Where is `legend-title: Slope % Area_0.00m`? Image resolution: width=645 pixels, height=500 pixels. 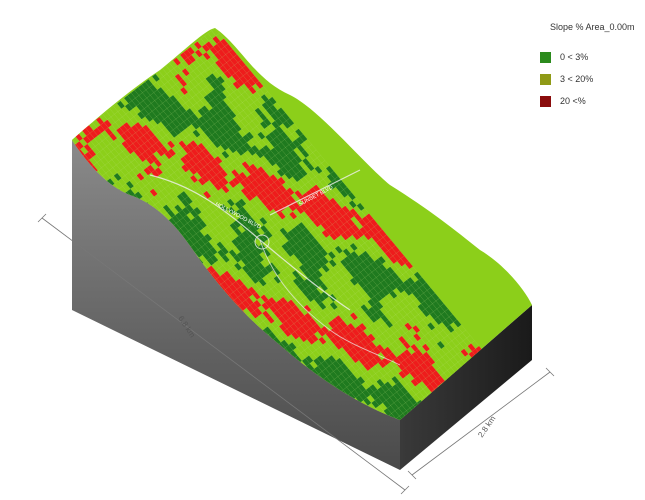 legend-title: Slope % Area_0.00m is located at coordinates (592, 27).